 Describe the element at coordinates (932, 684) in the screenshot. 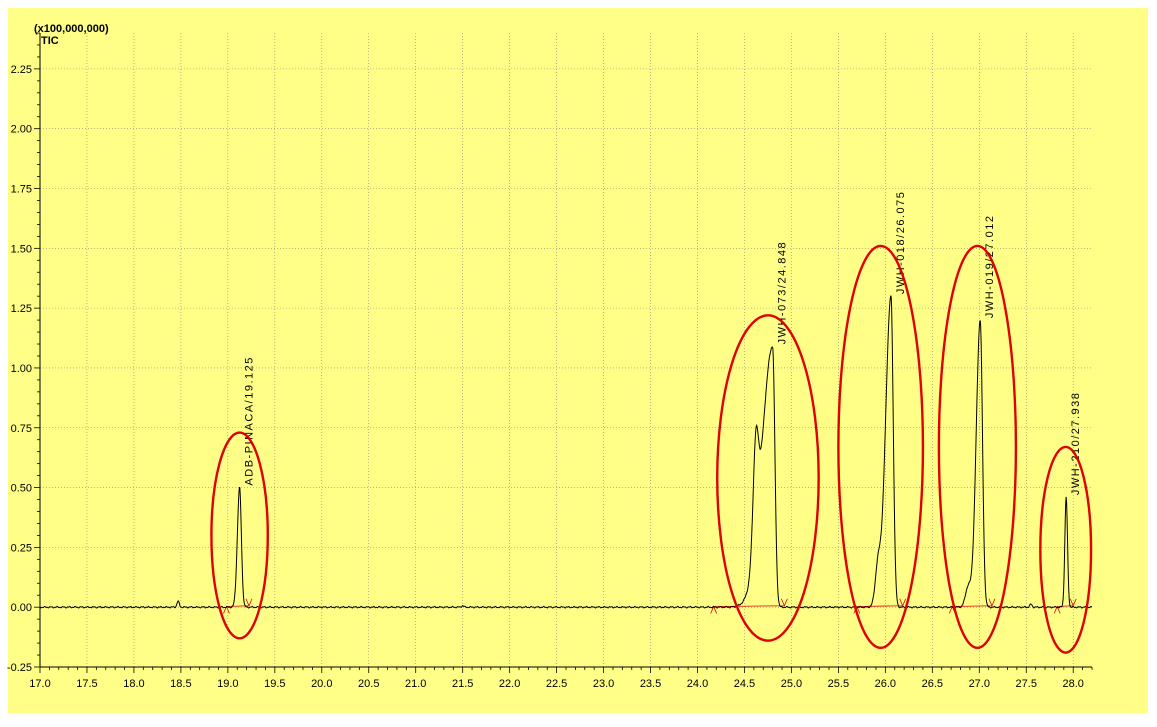

I see `x-tick-label: 26.5` at that location.